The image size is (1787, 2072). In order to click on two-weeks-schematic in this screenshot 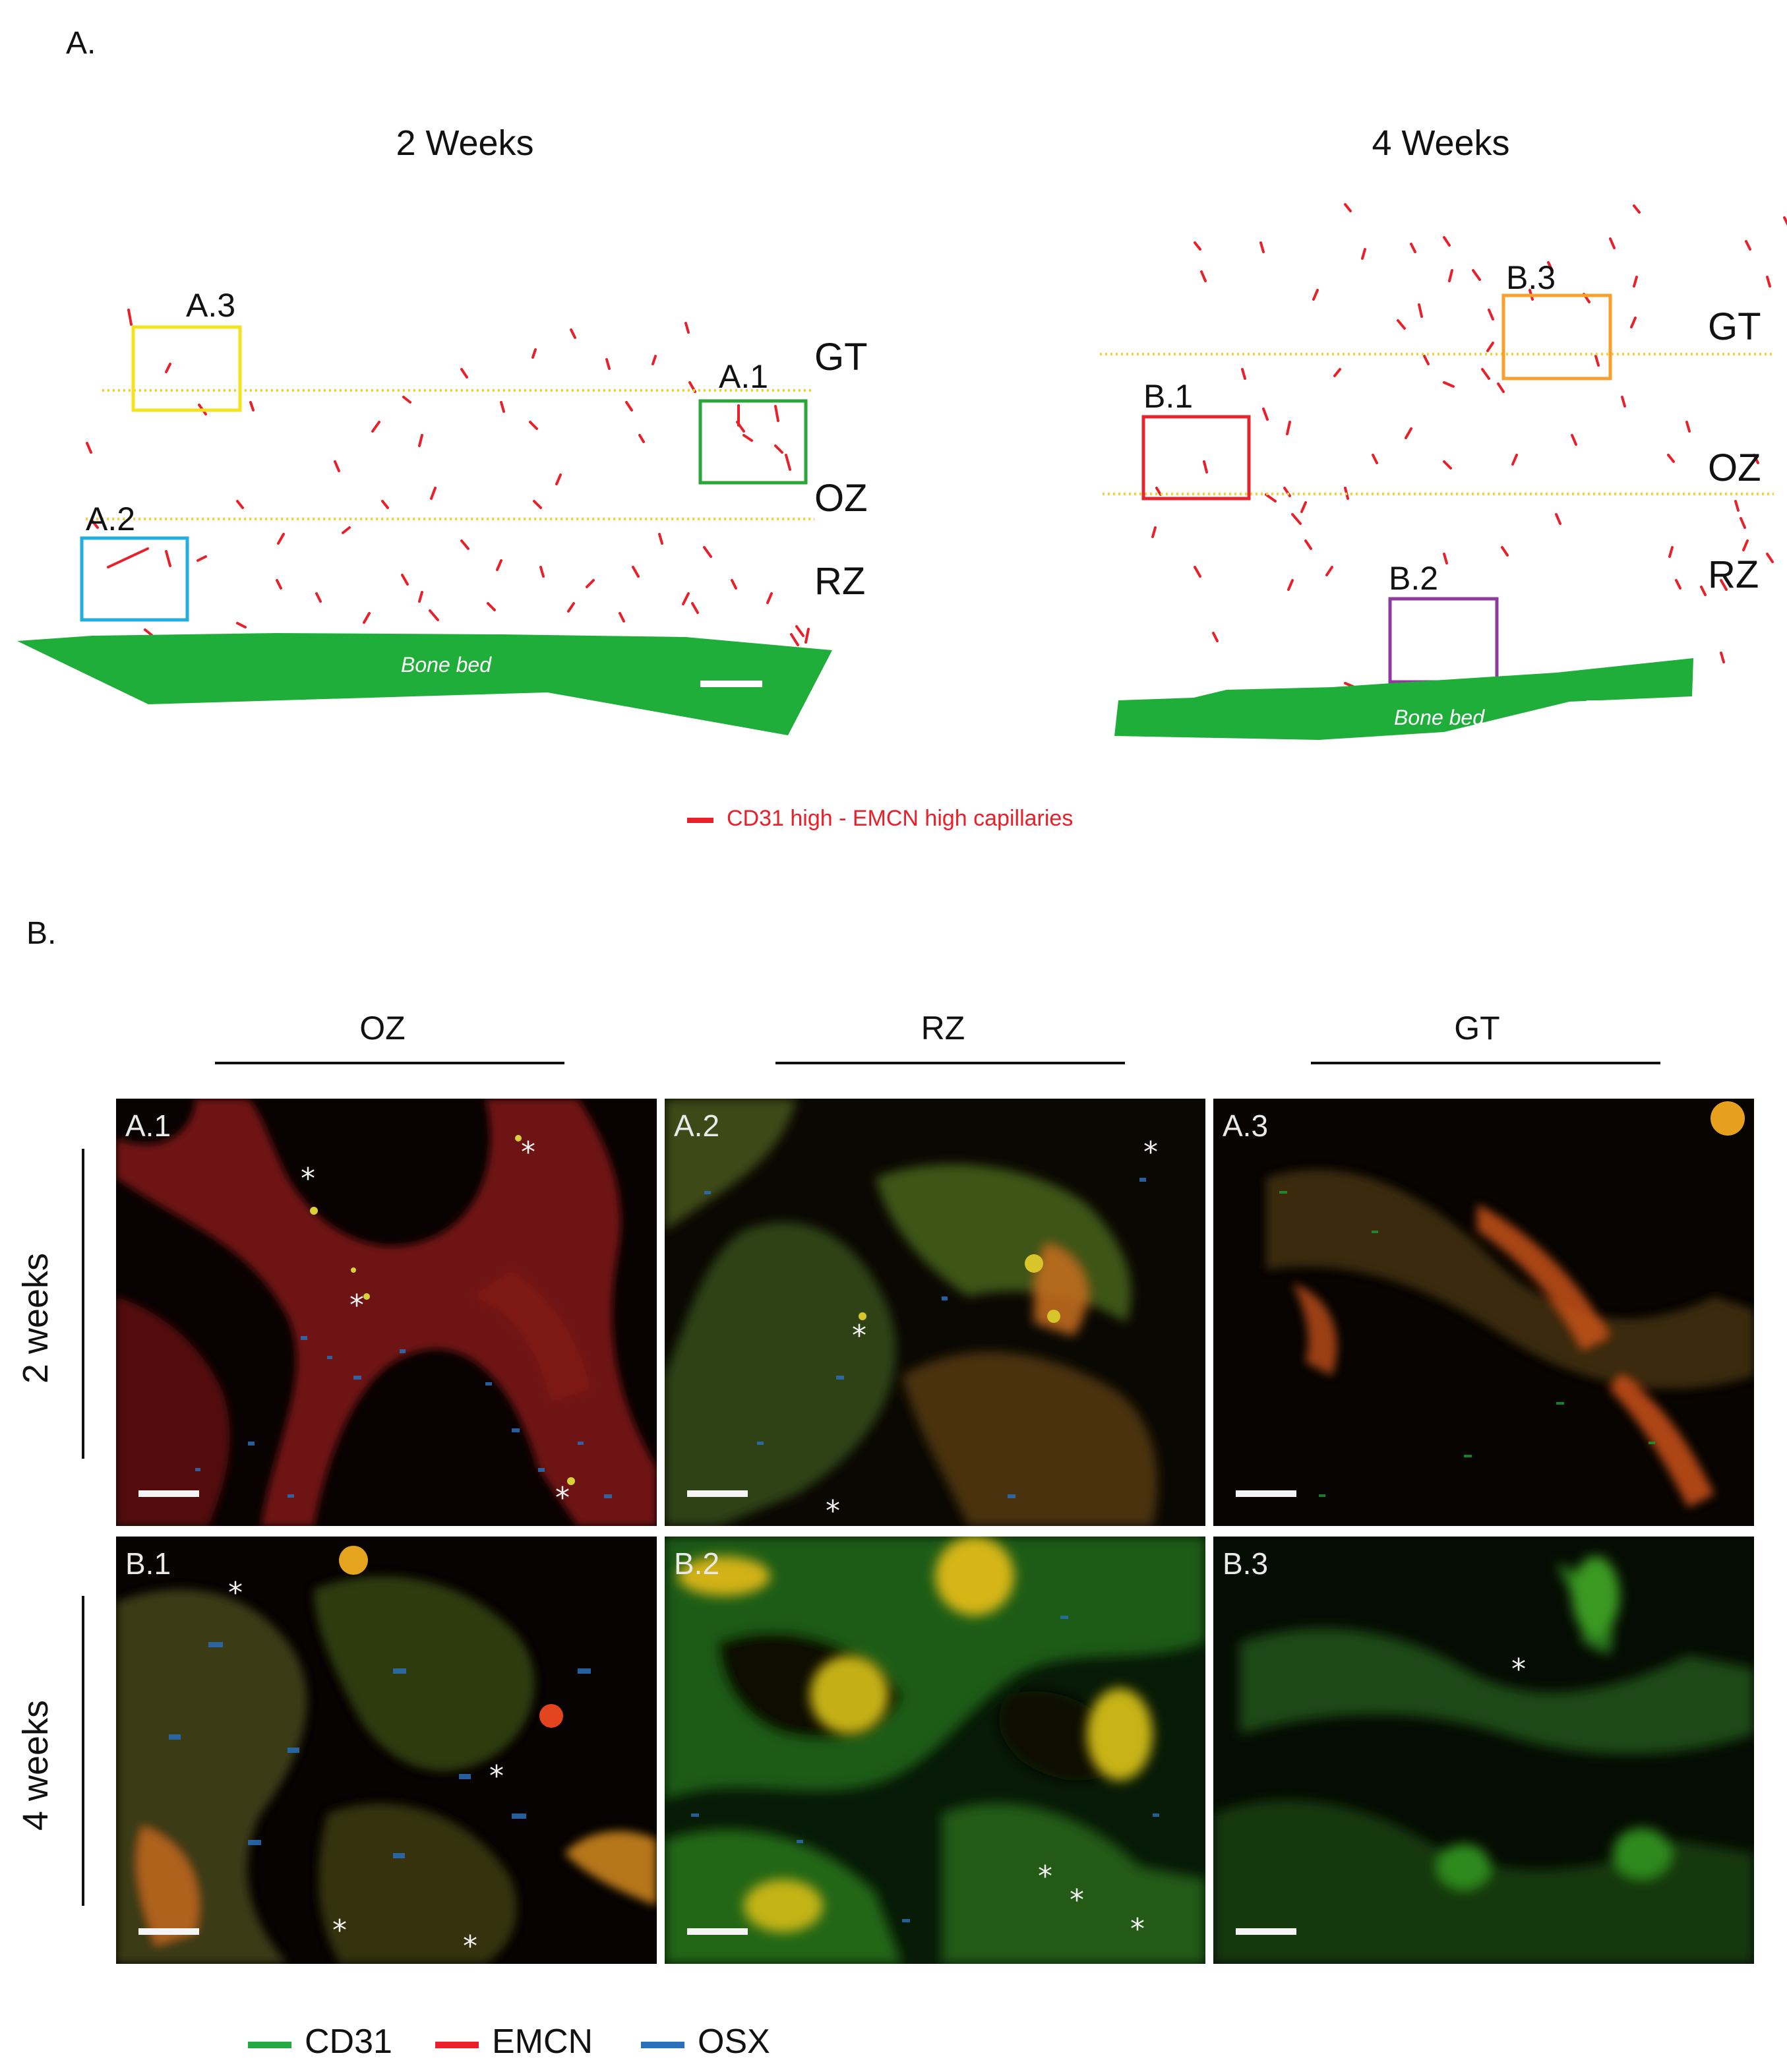, I will do `click(424, 522)`.